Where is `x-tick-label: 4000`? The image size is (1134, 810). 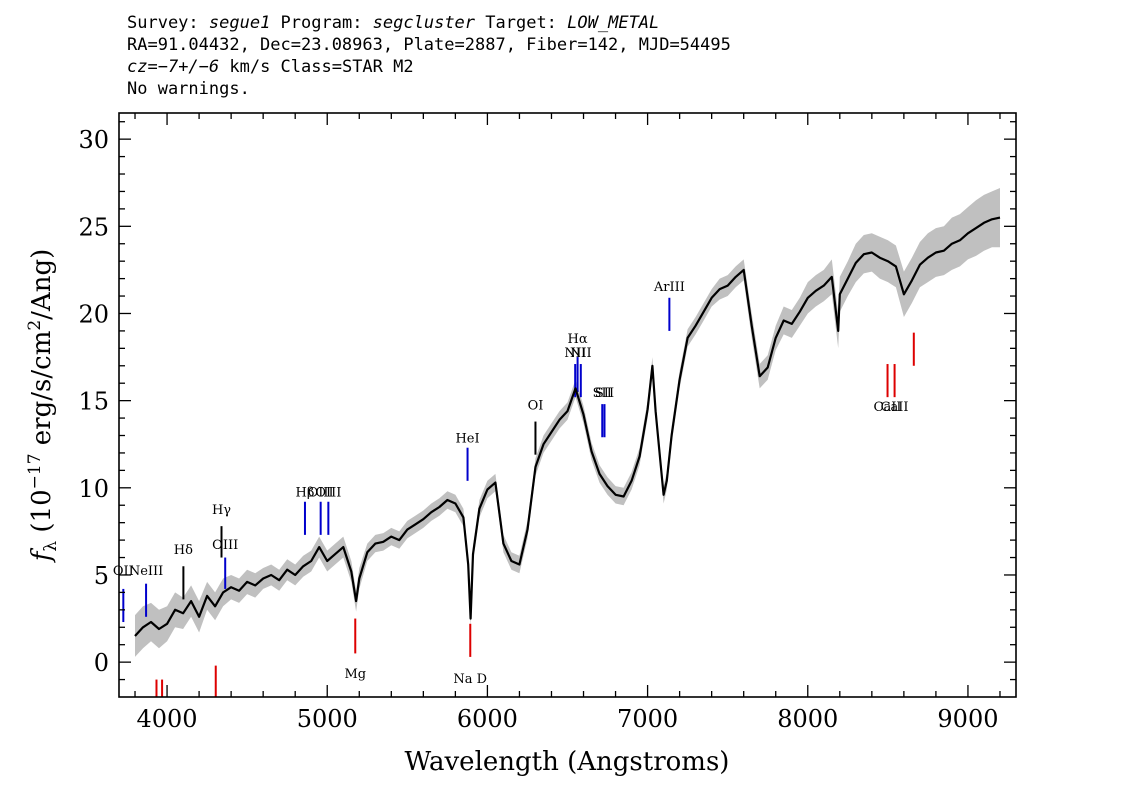
x-tick-label: 4000 is located at coordinates (167, 719).